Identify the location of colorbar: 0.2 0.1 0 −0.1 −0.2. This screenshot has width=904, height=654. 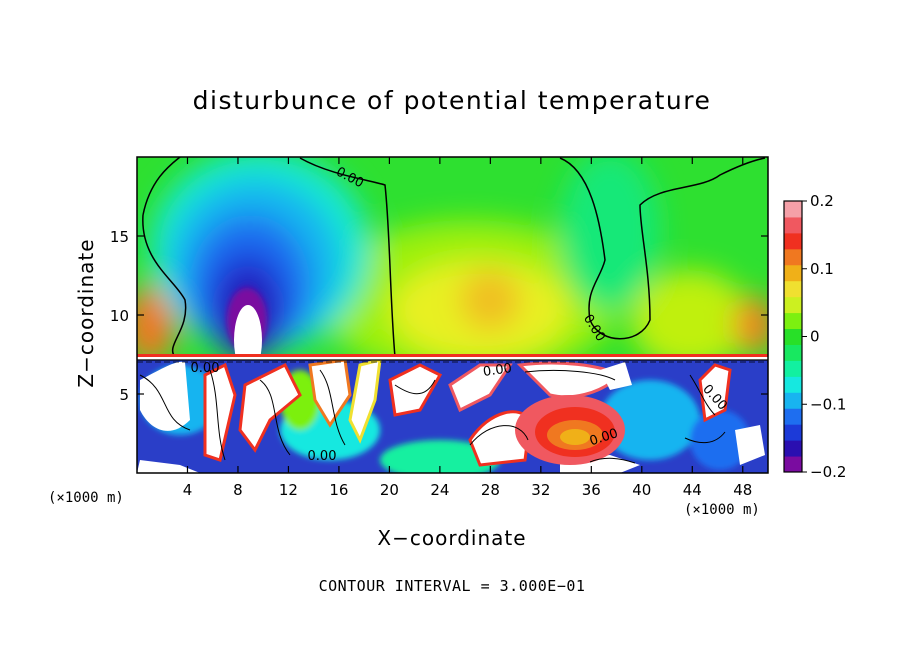
(814, 336).